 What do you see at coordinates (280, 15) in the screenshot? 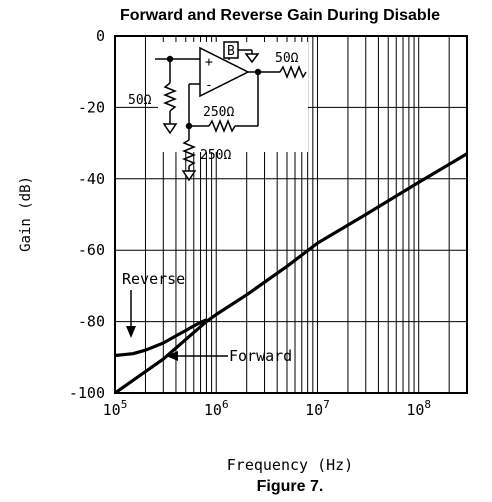
I see `chart-title: Forward and Reverse Gain During Disable` at bounding box center [280, 15].